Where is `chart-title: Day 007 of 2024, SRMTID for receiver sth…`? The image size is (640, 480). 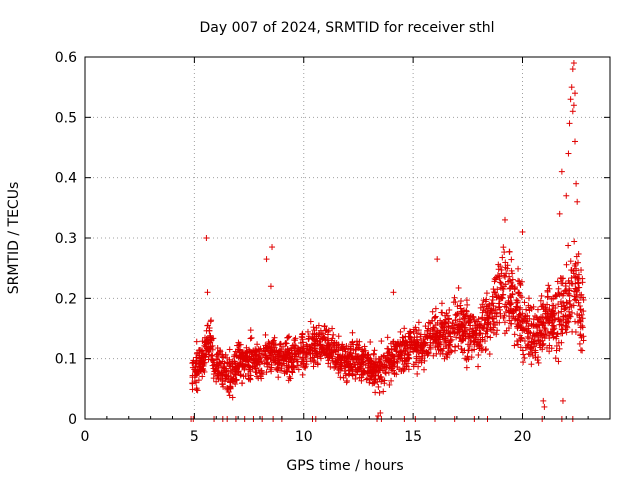 chart-title: Day 007 of 2024, SRMTID for receiver sth… is located at coordinates (347, 28).